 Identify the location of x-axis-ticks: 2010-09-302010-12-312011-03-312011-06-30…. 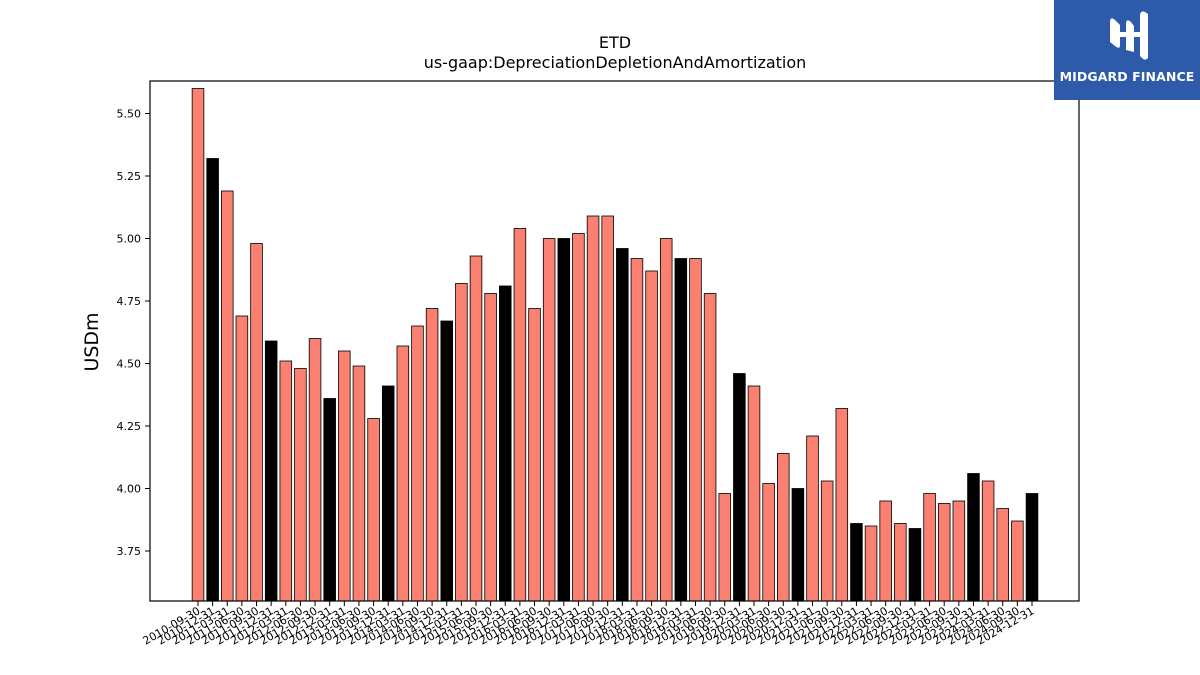
(589, 624).